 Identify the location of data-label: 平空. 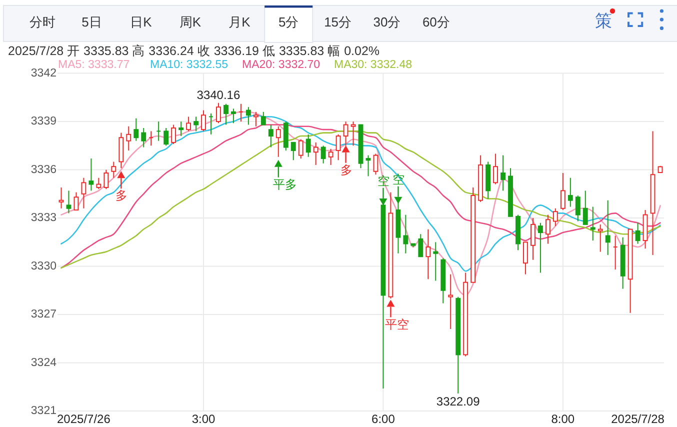
(397, 324).